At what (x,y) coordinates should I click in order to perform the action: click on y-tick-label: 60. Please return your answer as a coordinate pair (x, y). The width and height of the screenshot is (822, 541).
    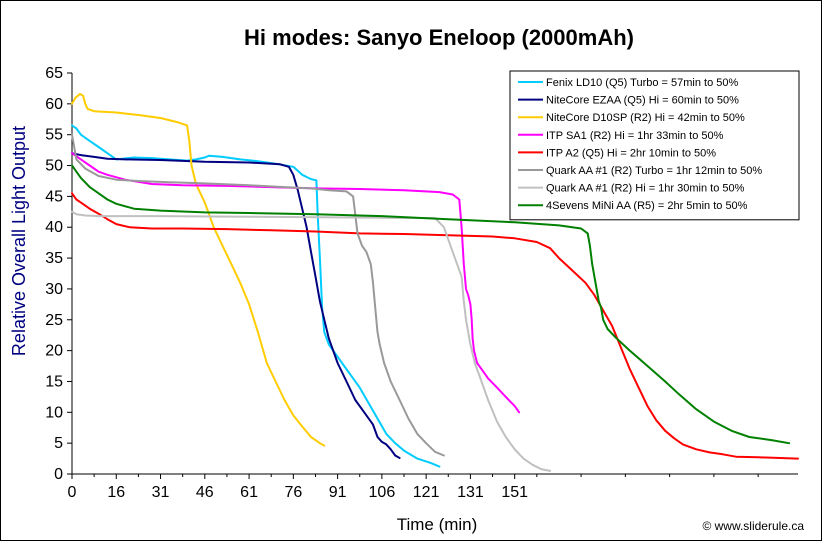
    Looking at the image, I should click on (54, 104).